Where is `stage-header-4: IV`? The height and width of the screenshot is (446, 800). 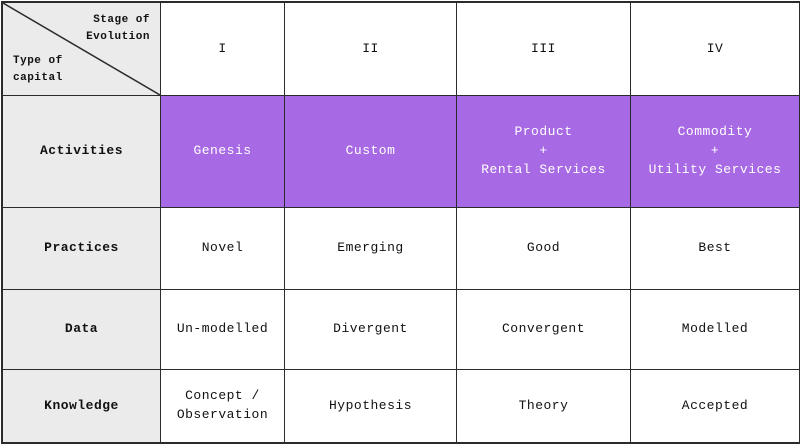
stage-header-4: IV is located at coordinates (715, 49).